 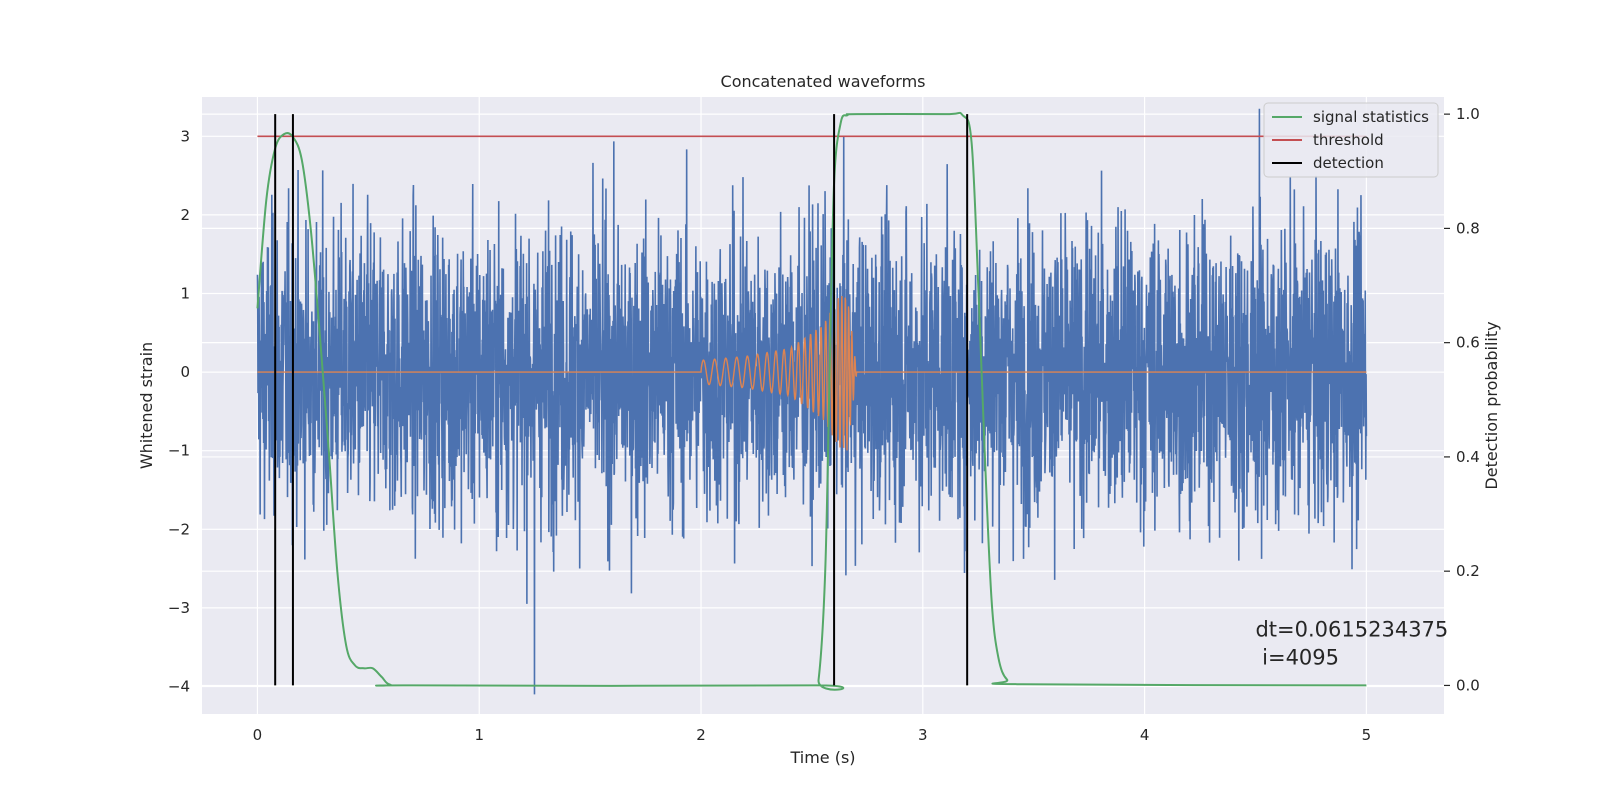 I want to click on x-tick-label: 3, so click(x=923, y=735).